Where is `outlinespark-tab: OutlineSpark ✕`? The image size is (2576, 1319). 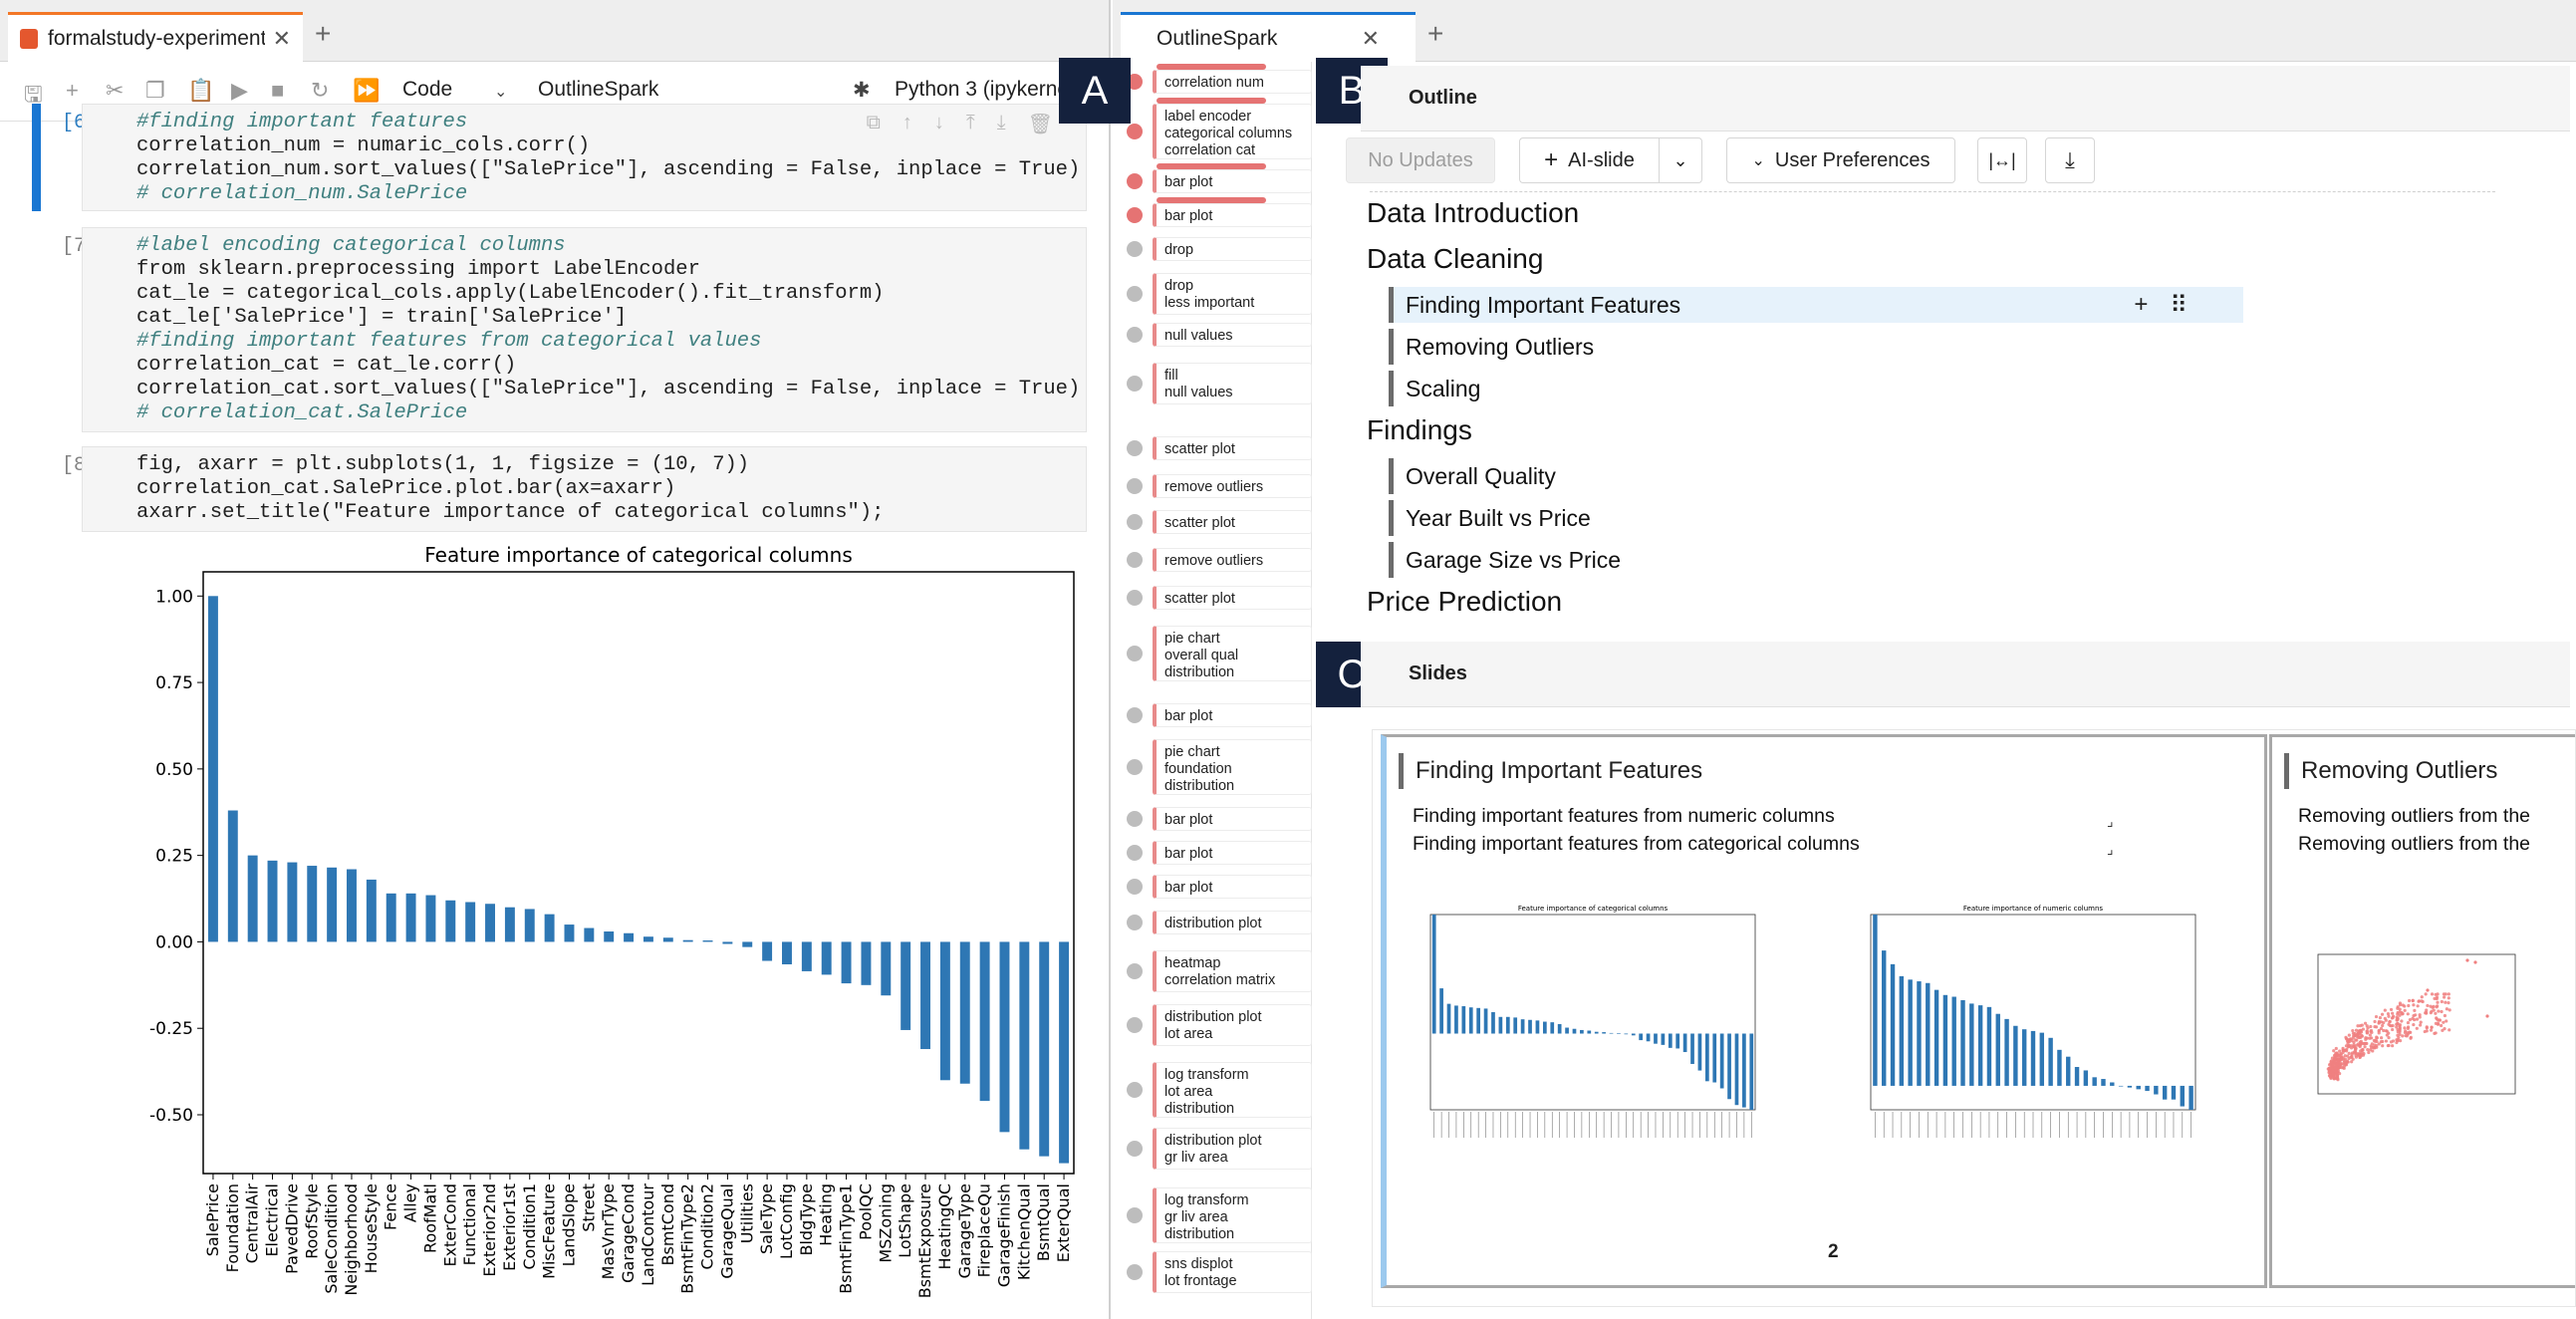 outlinespark-tab: OutlineSpark ✕ is located at coordinates (1268, 37).